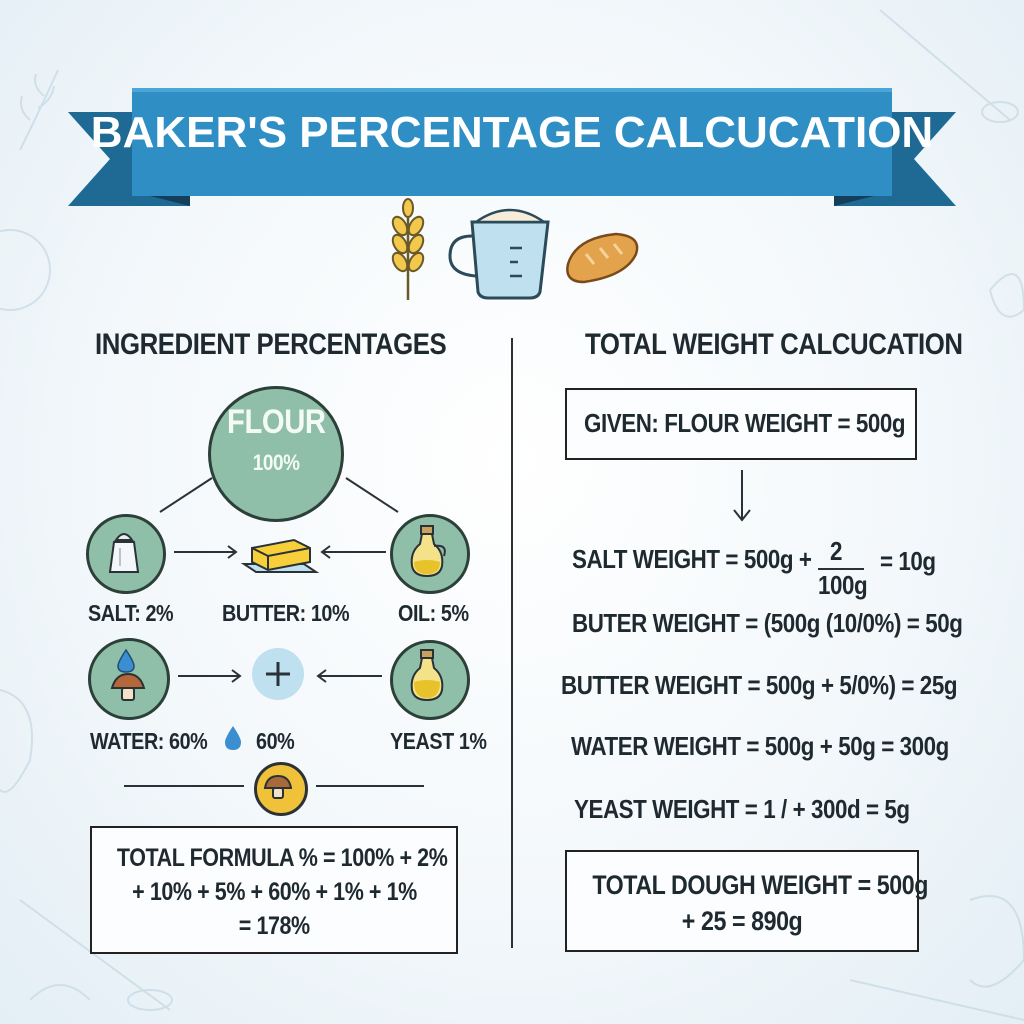  Describe the element at coordinates (124, 553) in the screenshot. I see `salt-shaker-icon` at that location.